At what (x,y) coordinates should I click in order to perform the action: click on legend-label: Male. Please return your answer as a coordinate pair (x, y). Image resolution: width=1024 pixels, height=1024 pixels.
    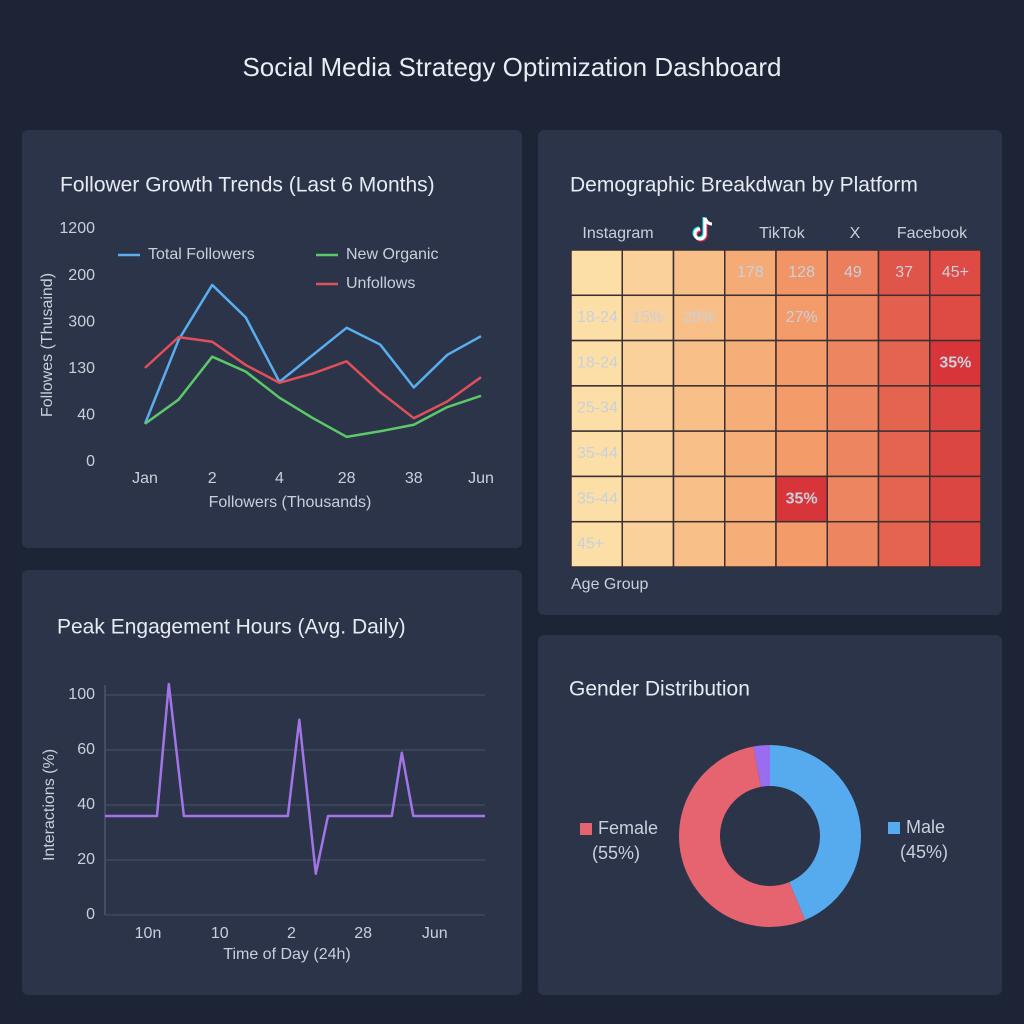
    Looking at the image, I should click on (925, 827).